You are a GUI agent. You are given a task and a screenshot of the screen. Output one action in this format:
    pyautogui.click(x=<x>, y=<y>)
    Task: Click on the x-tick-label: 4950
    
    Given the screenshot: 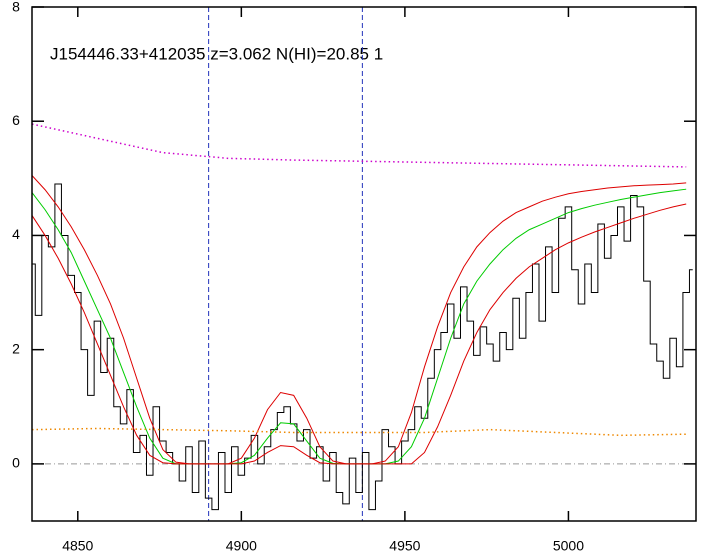 What is the action you would take?
    pyautogui.click(x=404, y=546)
    